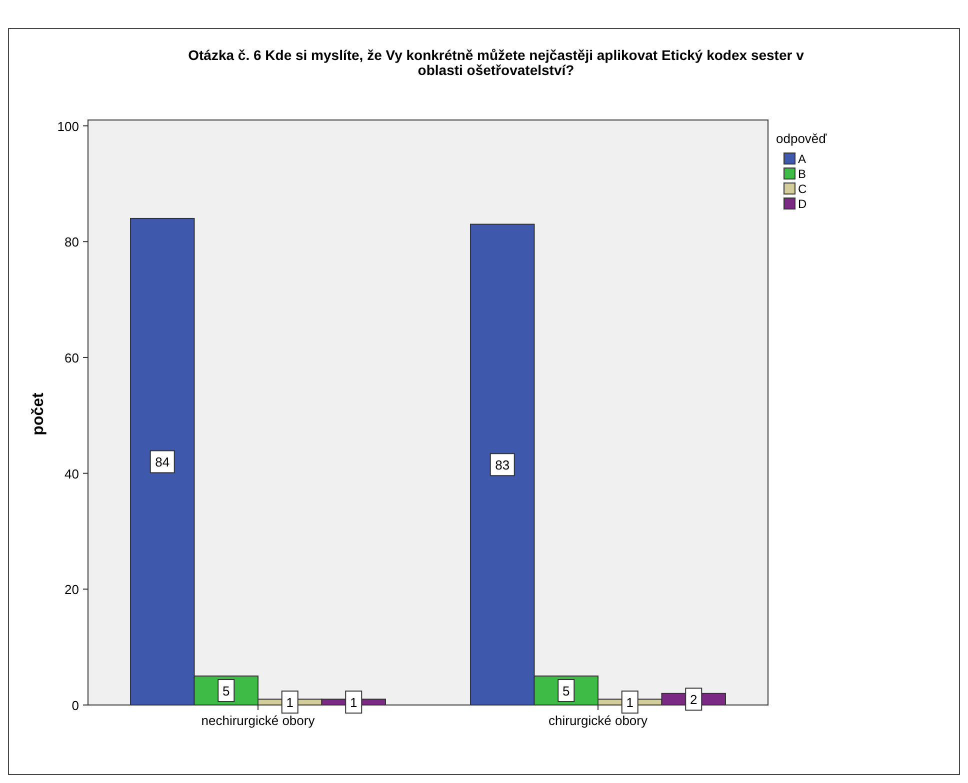 The width and height of the screenshot is (968, 783). I want to click on data-label: 83, so click(502, 465).